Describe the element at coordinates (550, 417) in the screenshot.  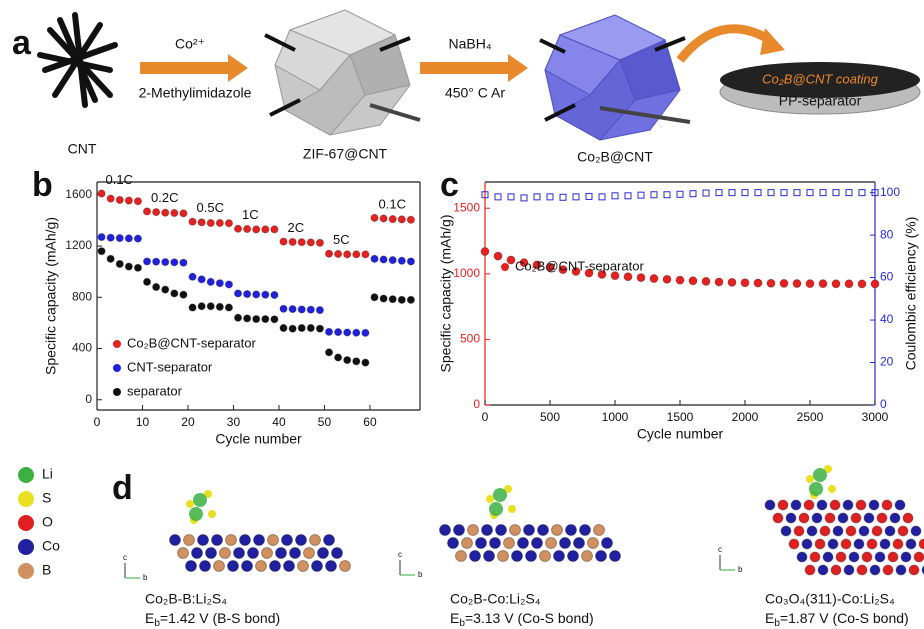
I see `x-tick-label: 500` at that location.